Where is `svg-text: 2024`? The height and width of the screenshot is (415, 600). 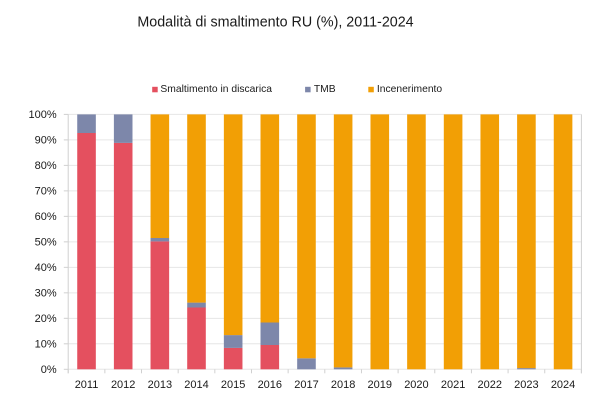
svg-text: 2024 is located at coordinates (563, 385).